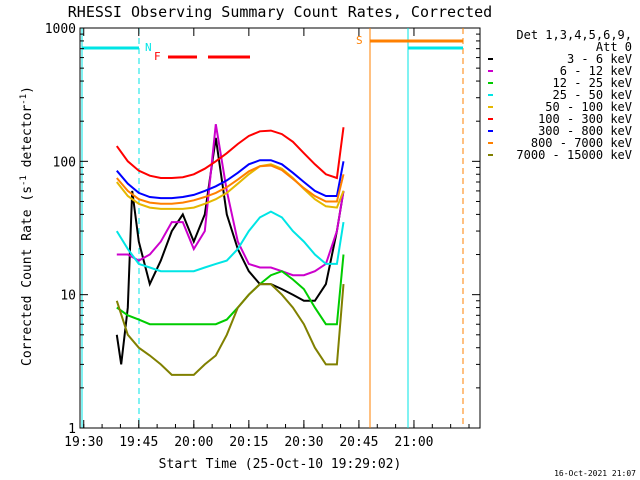 The width and height of the screenshot is (640, 480). I want to click on footer-timestamp: 16-Oct-2021 21:07, so click(595, 473).